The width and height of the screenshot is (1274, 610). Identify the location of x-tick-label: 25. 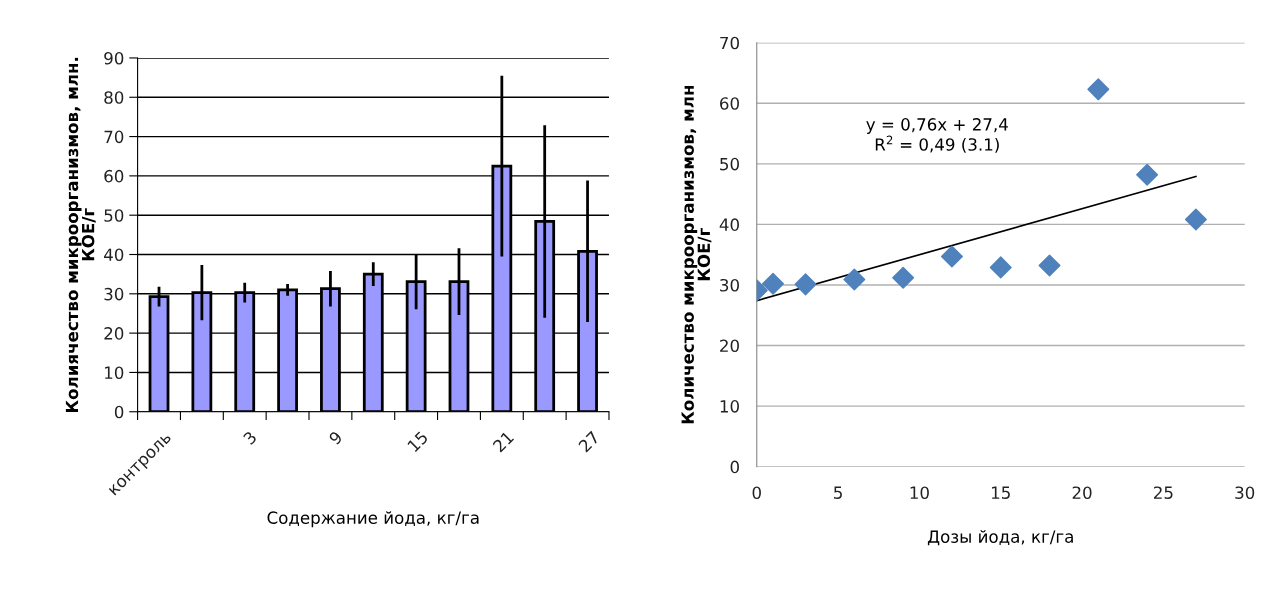
(1163, 492).